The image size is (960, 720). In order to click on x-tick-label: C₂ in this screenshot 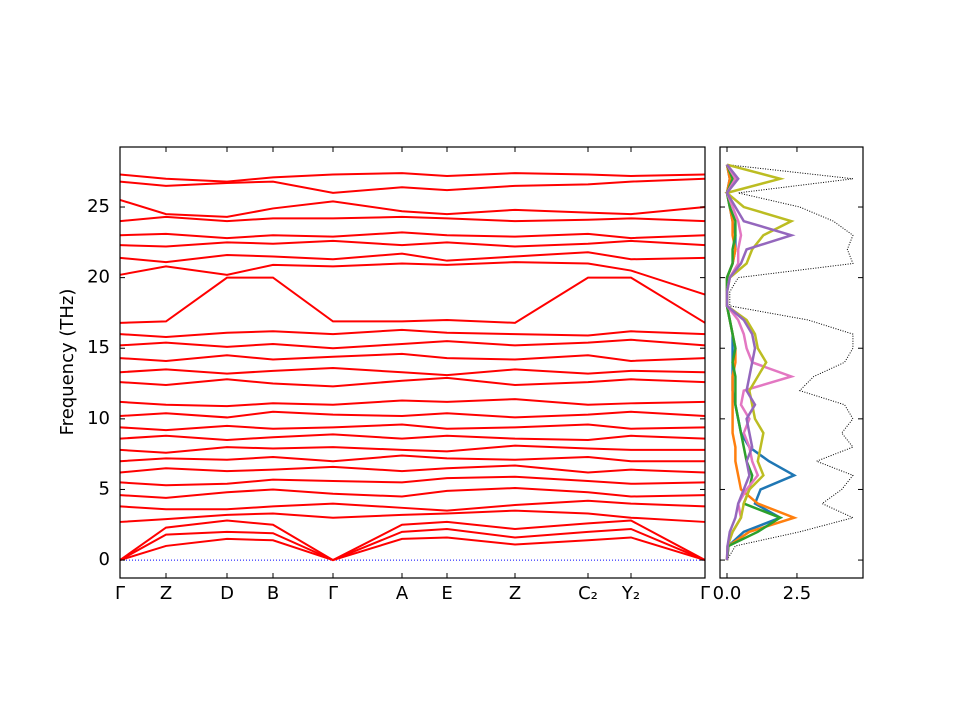, I will do `click(588, 593)`.